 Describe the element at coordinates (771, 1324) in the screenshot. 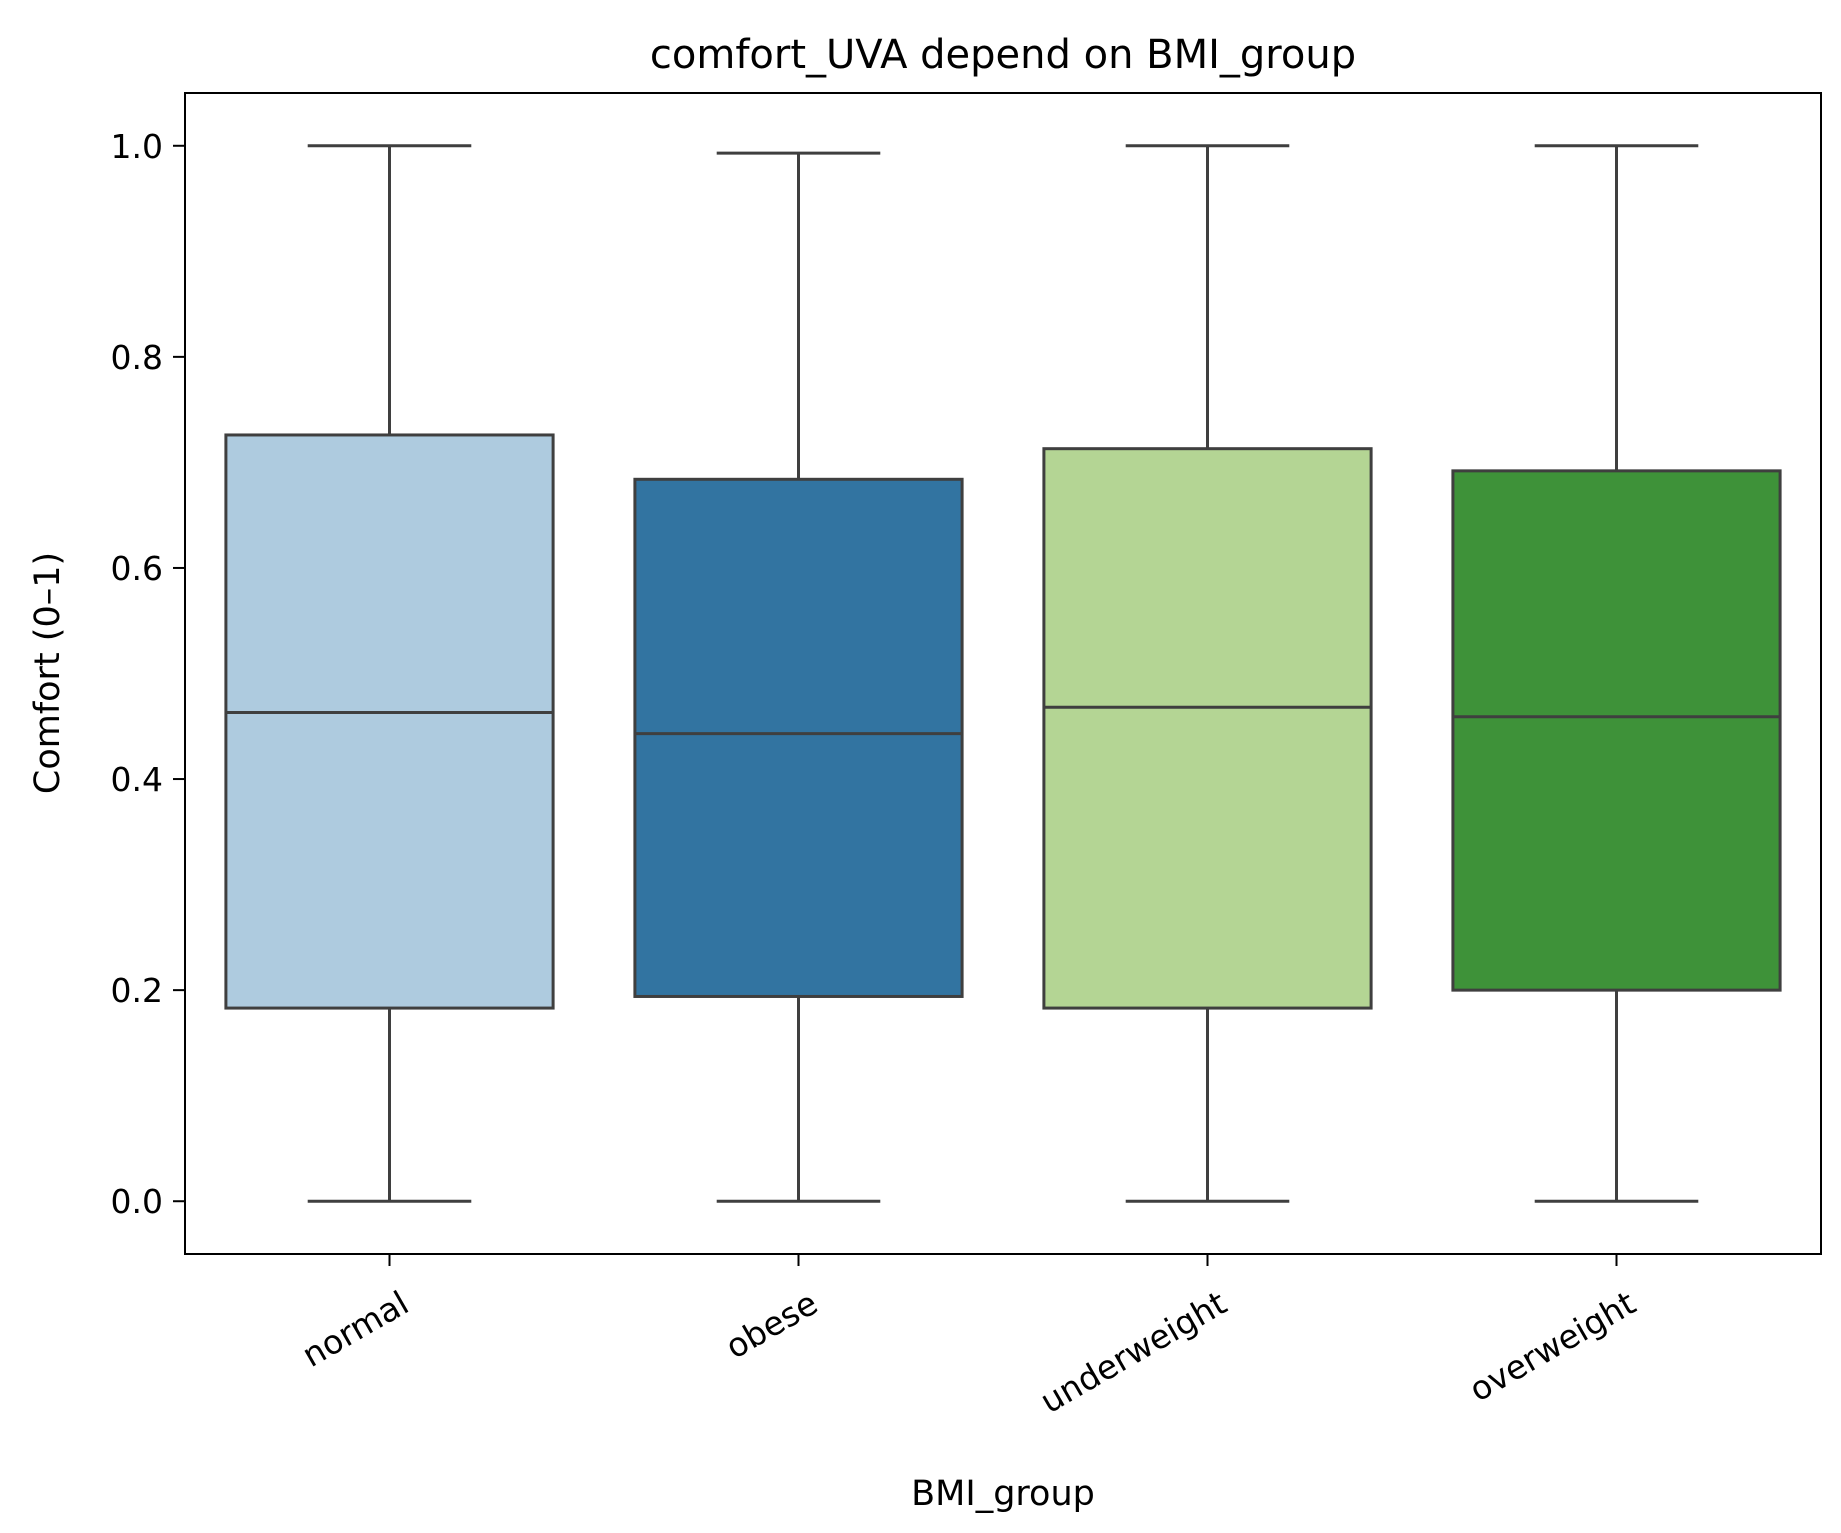

I see `x-tick-label-obese: obese` at that location.